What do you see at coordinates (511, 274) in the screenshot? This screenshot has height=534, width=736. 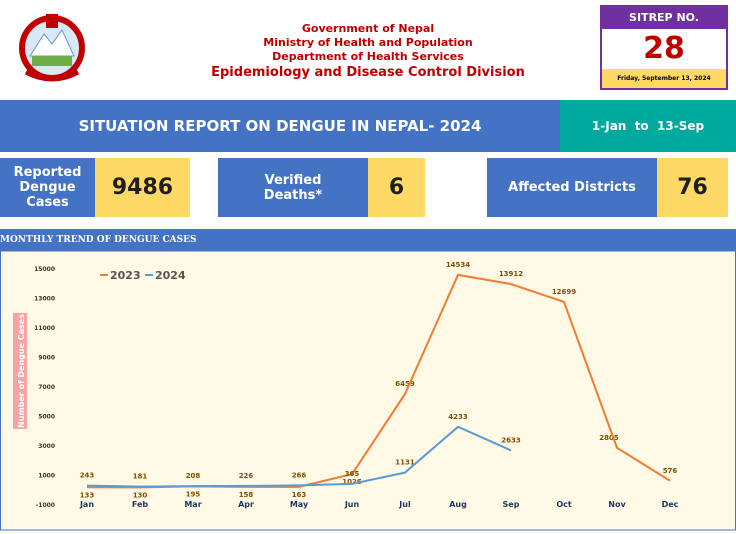 I see `data-label: 13912` at bounding box center [511, 274].